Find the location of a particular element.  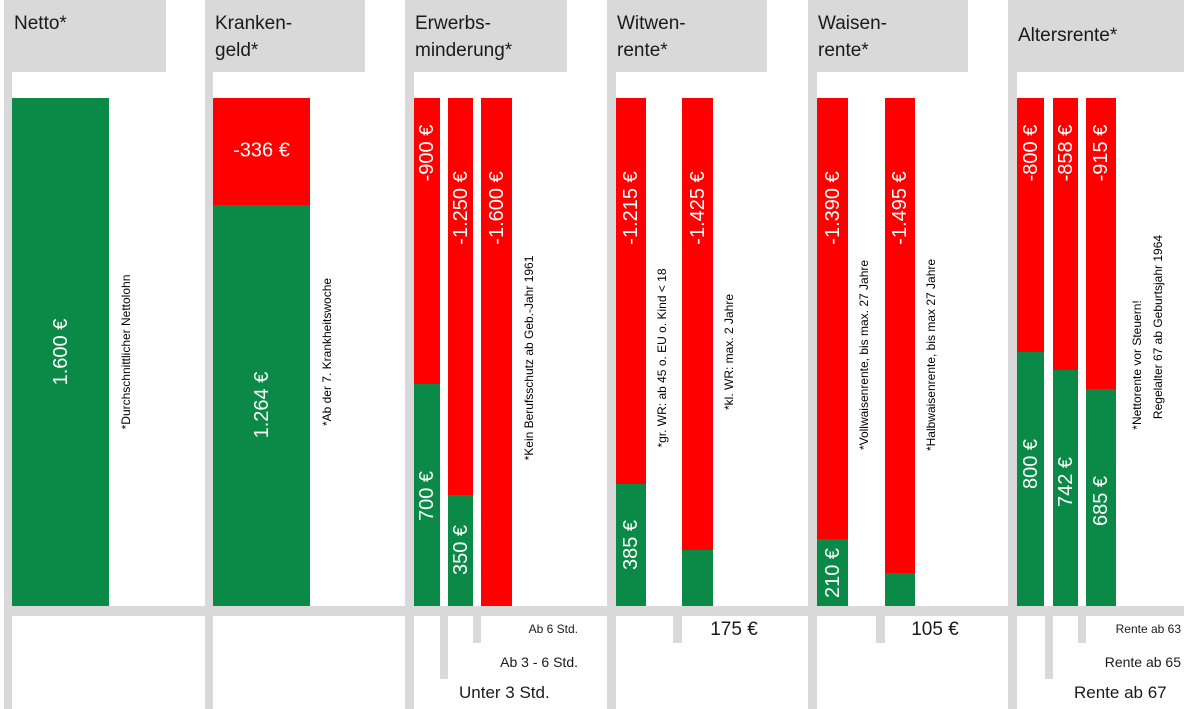

label-em-ab-6: Ab 6 Std. is located at coordinates (532, 629).